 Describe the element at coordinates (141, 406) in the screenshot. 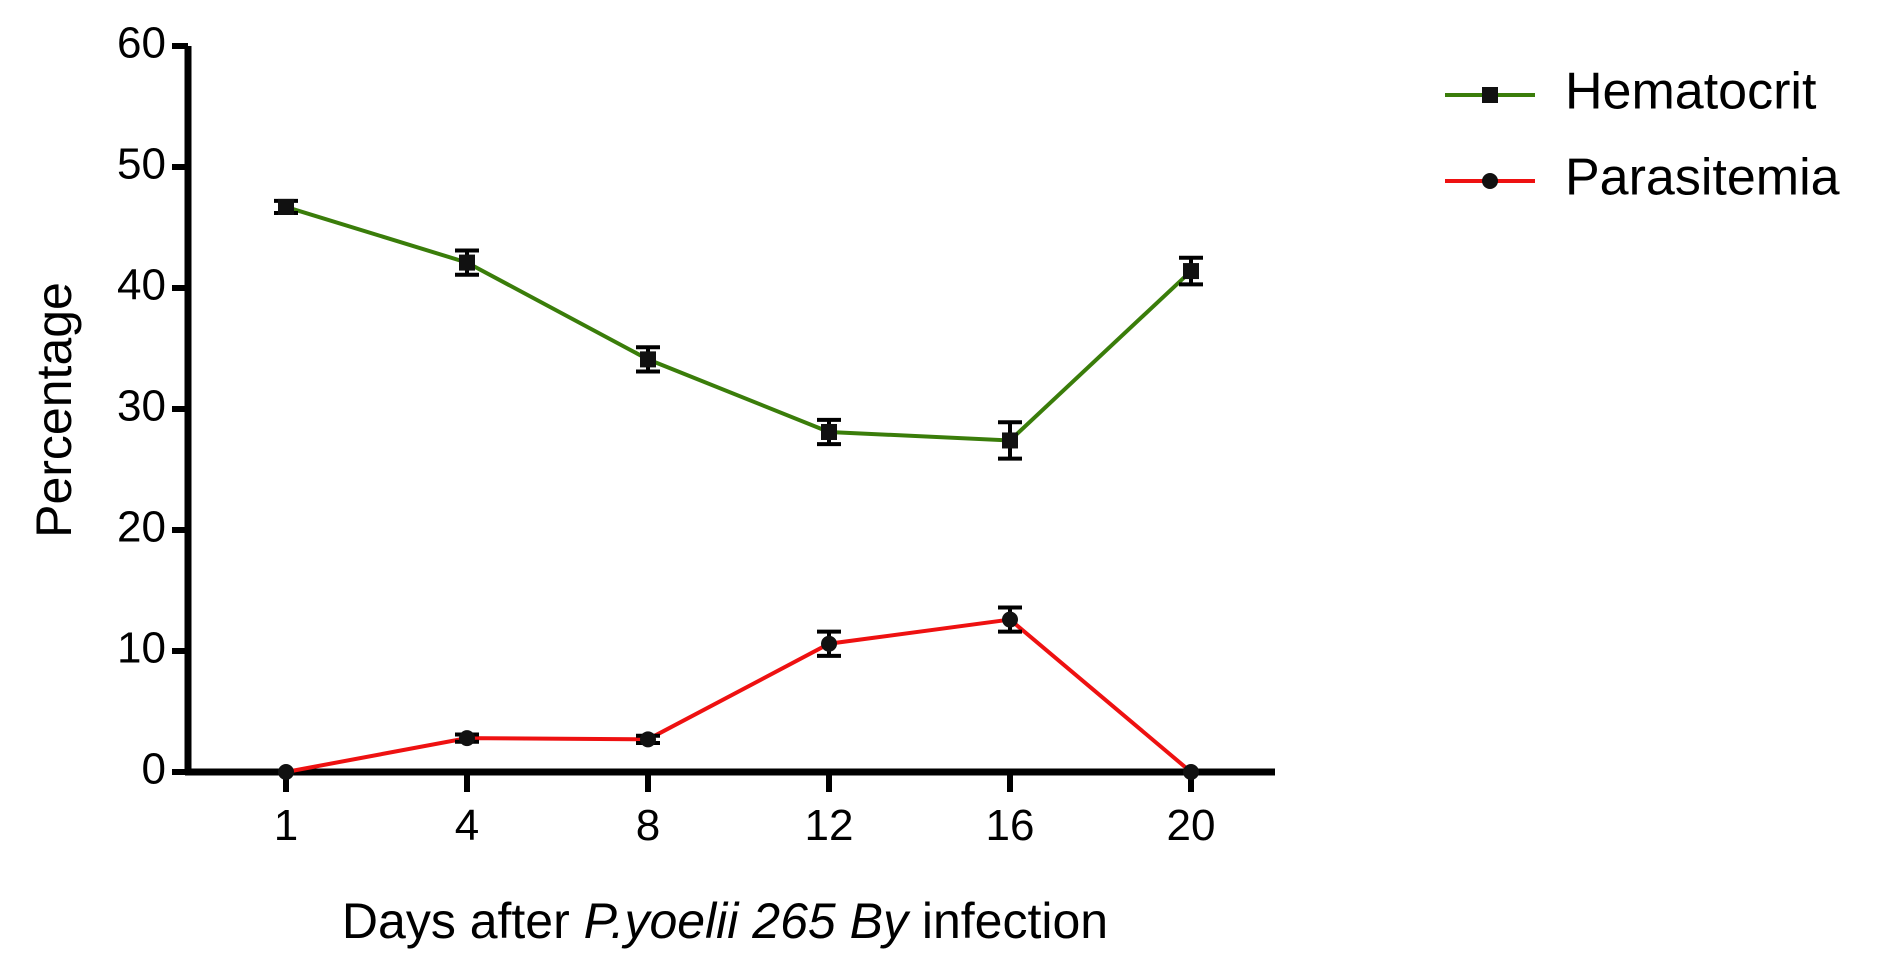

I see `y-tick-label: 30` at that location.